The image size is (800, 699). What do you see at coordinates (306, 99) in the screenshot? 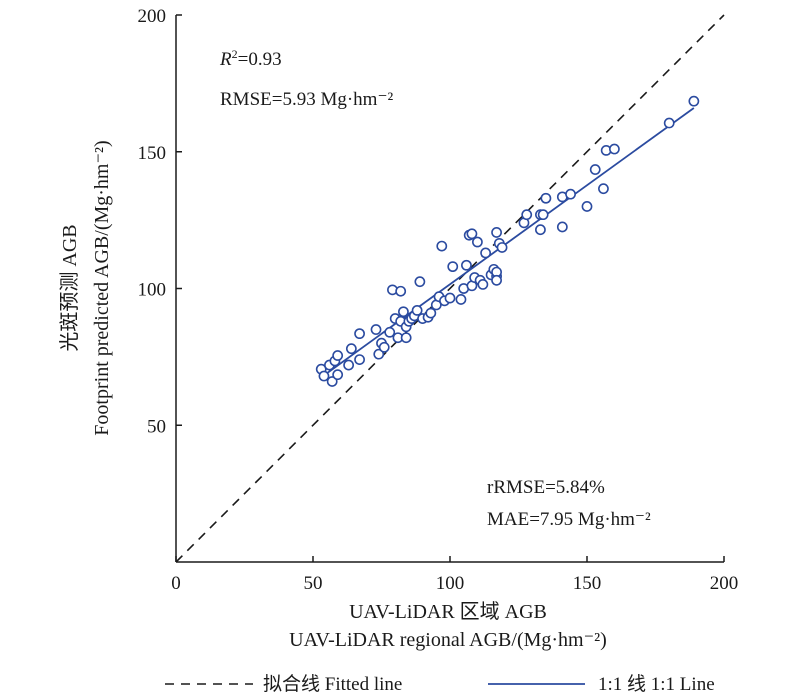
I see `rmse-annotation: RMSE=5.93 Mg·hm⁻²` at bounding box center [306, 99].